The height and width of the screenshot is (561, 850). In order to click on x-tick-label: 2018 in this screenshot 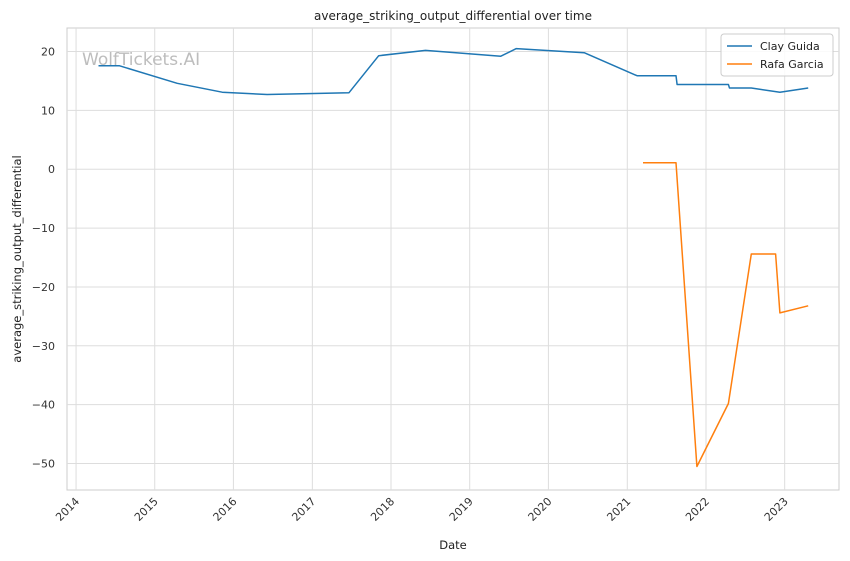, I will do `click(382, 509)`.